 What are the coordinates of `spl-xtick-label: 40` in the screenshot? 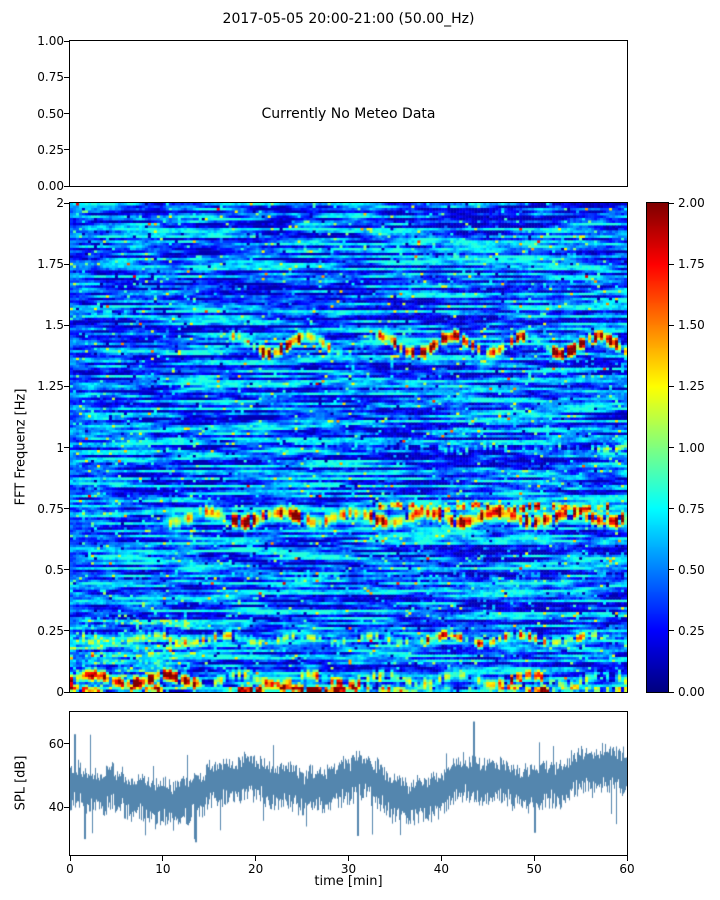 It's located at (441, 869).